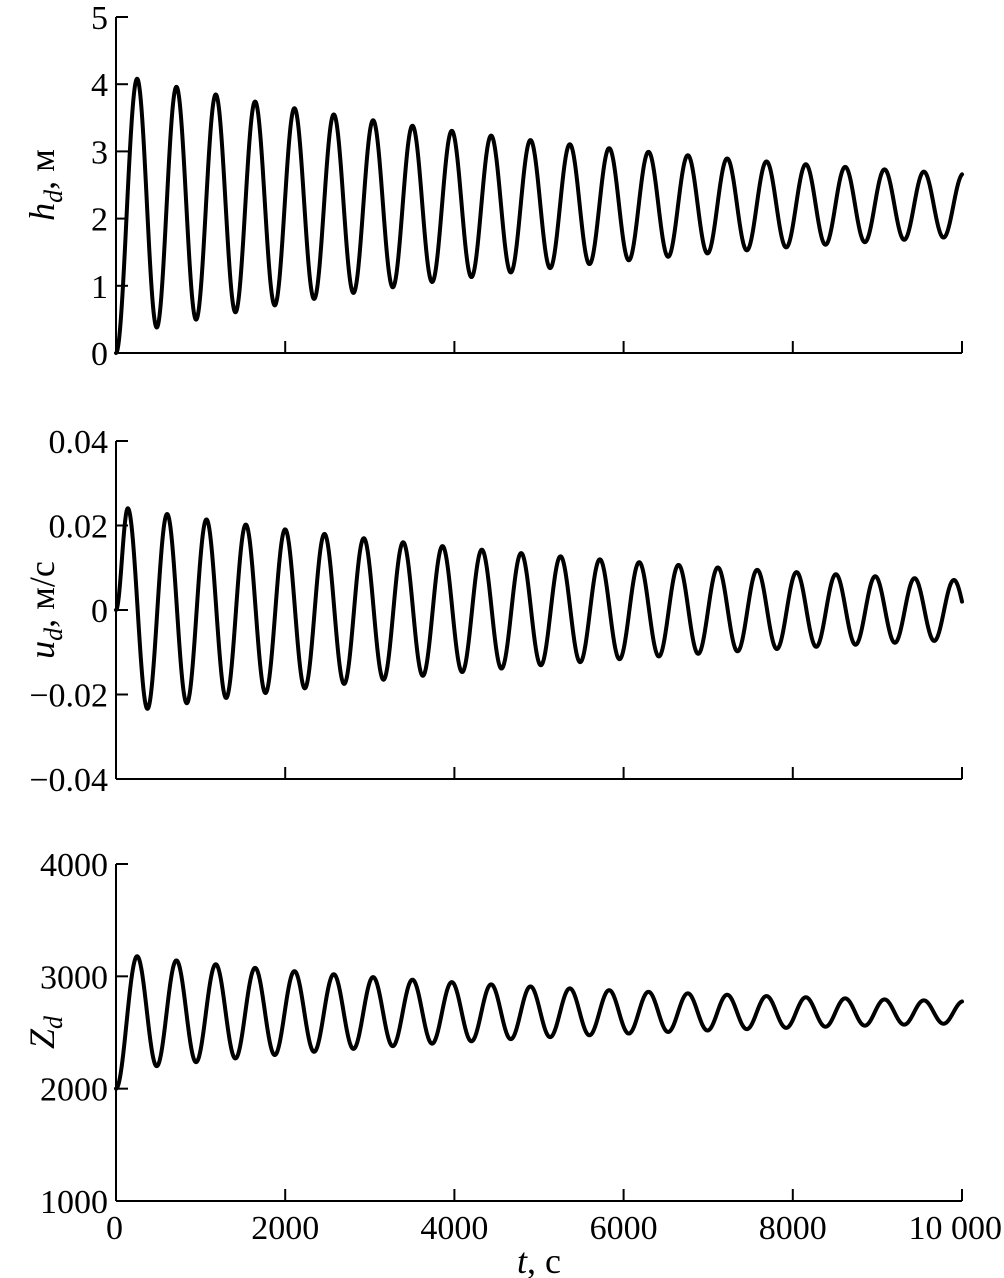  Describe the element at coordinates (99, 287) in the screenshot. I see `y-tick-label: 1` at that location.